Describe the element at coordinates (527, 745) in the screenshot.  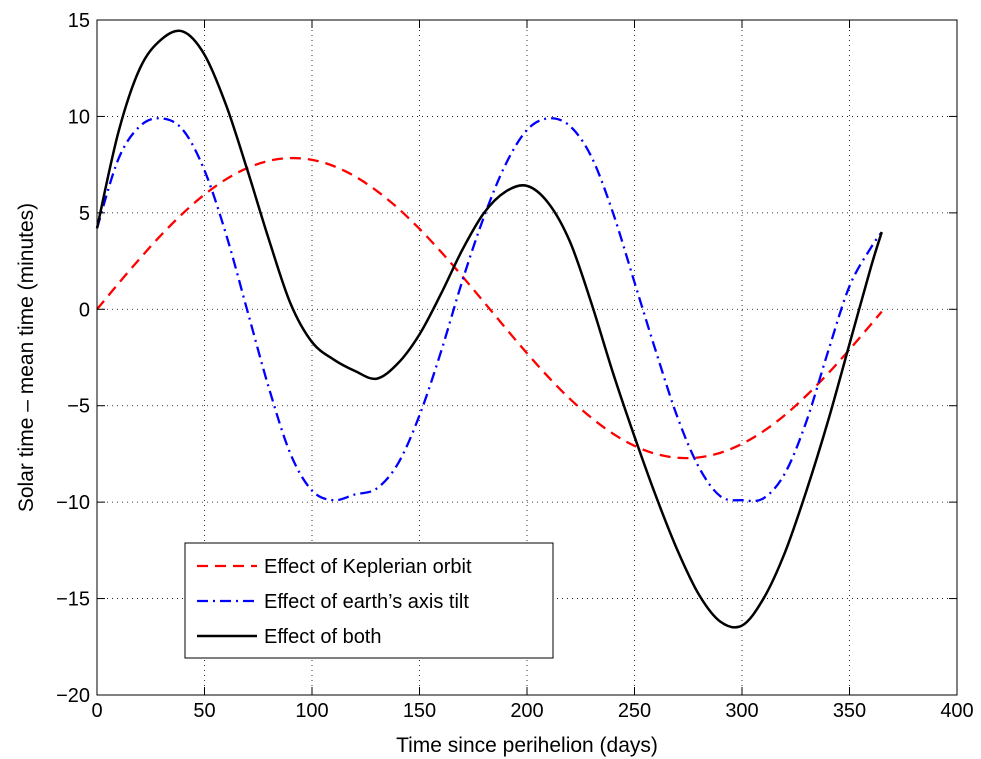
I see `x-axis-label: Time since perihelion (days)` at that location.